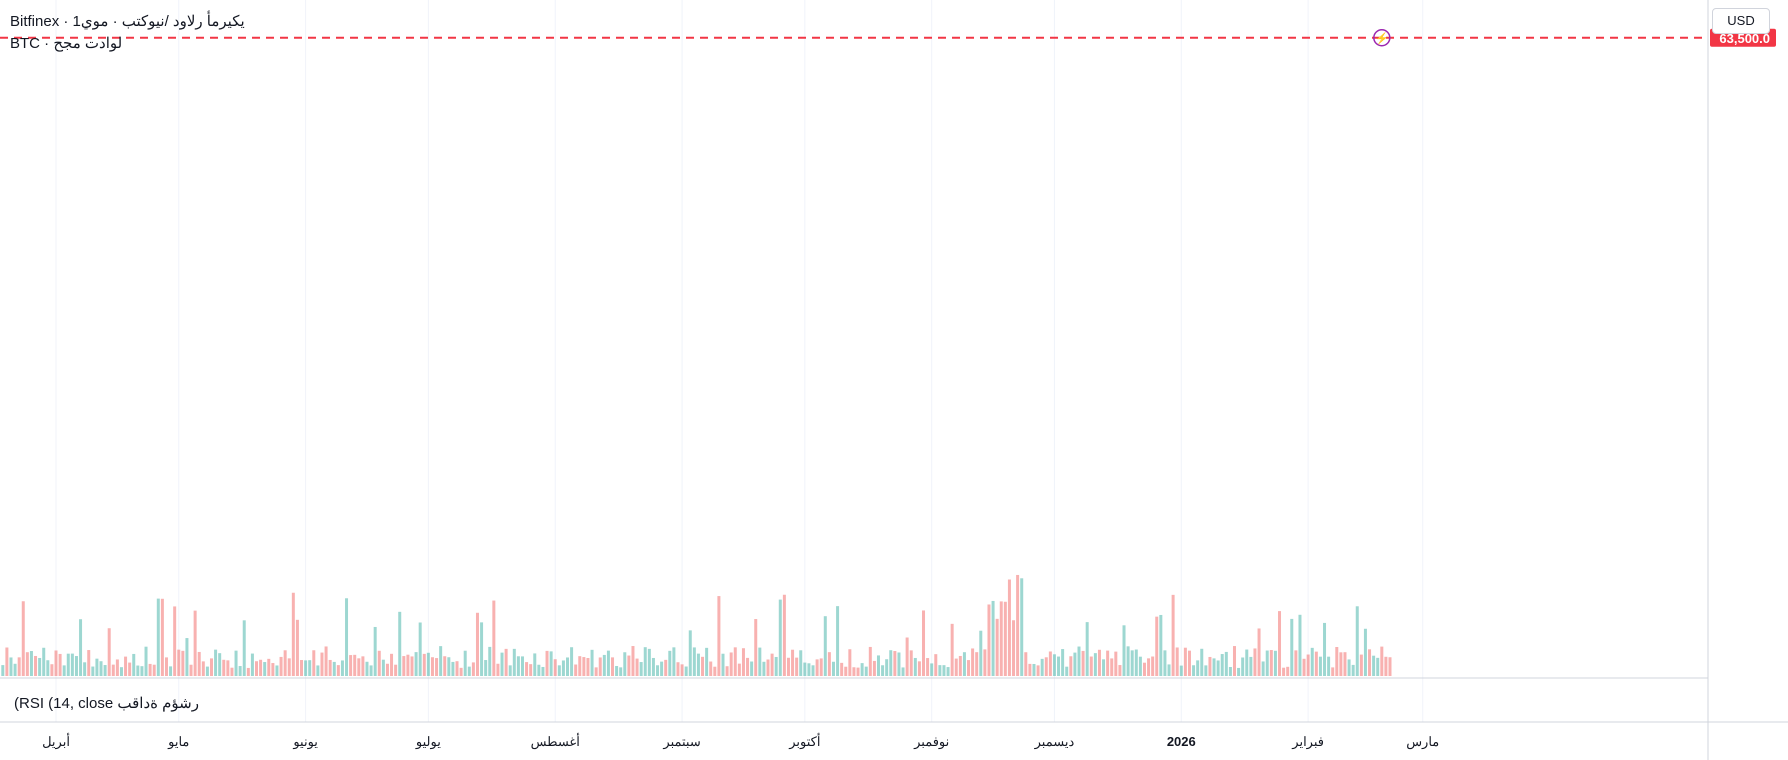 The width and height of the screenshot is (1788, 760). What do you see at coordinates (127, 21) in the screenshot?
I see `symbol-title: Bitfinex · يكيرمأ رلاود /نيوكتب · موي1` at bounding box center [127, 21].